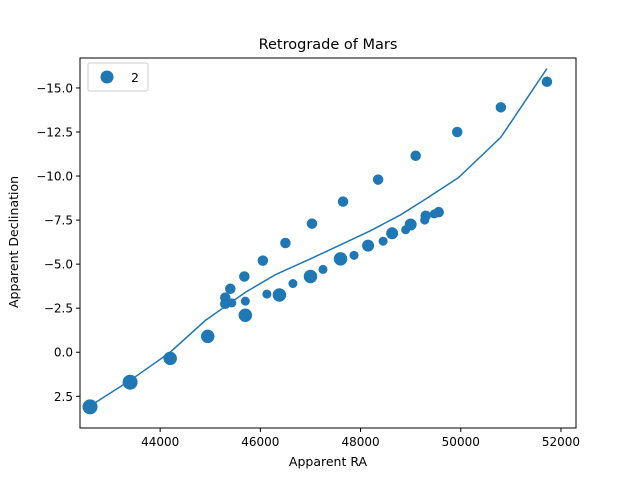  Describe the element at coordinates (54, 133) in the screenshot. I see `y-tick-label: −12.5` at that location.